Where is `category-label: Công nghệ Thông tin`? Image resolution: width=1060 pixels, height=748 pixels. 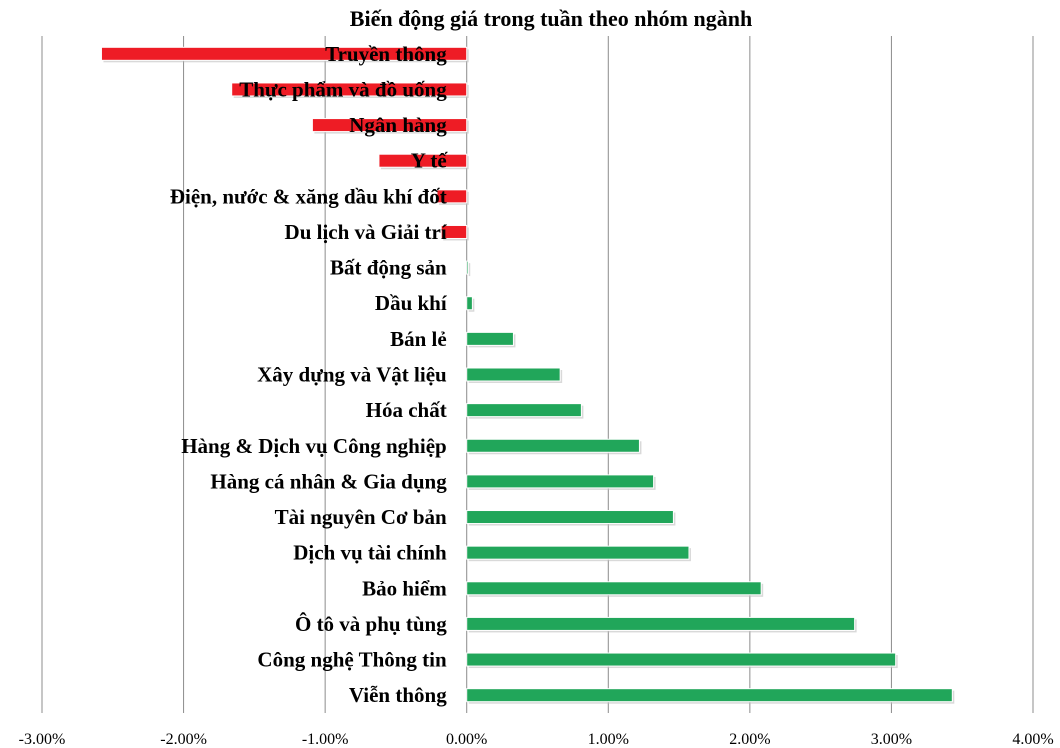
category-label: Công nghệ Thông tin is located at coordinates (352, 660).